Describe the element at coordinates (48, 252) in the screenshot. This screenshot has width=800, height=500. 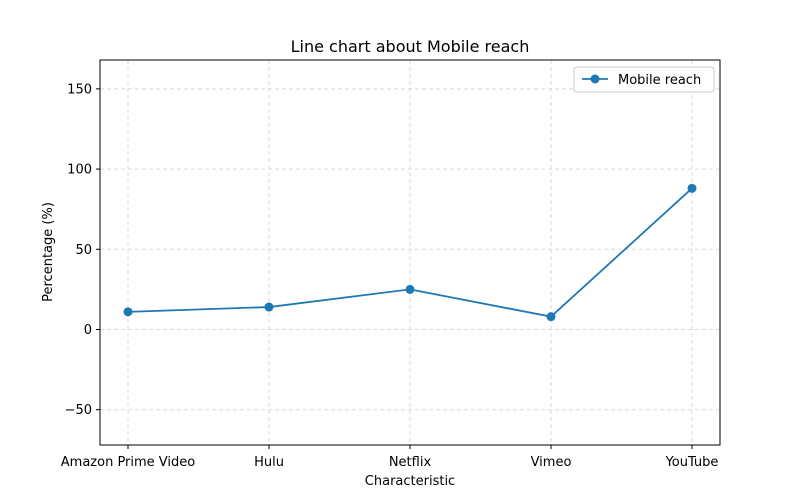
I see `y-axis-label: Percentage (%)` at that location.